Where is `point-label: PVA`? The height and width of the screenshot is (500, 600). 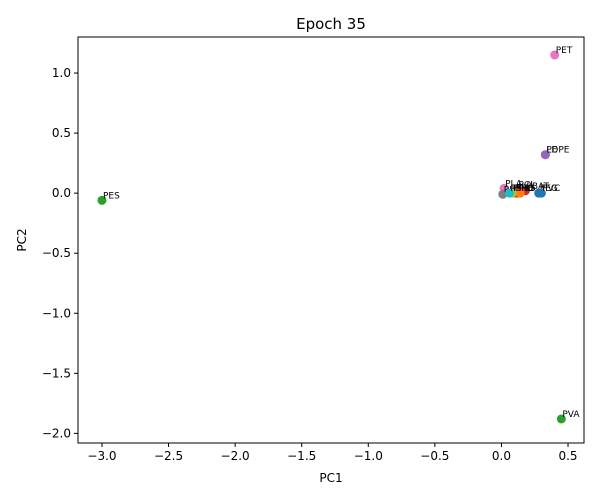 point-label: PVA is located at coordinates (571, 415).